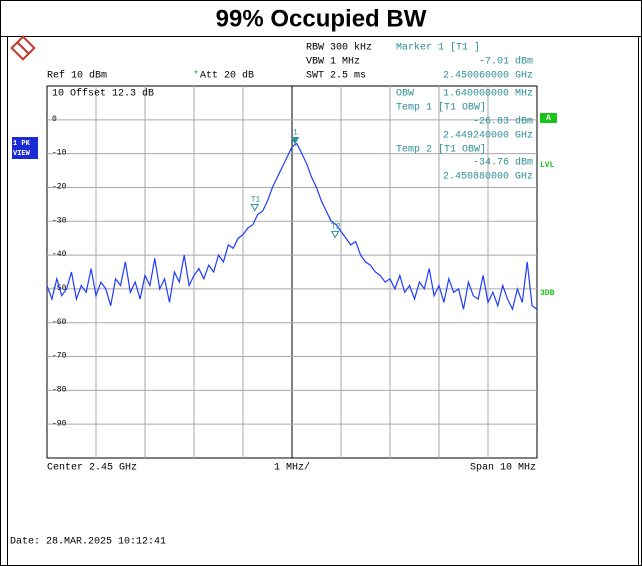 The width and height of the screenshot is (642, 566). Describe the element at coordinates (59, 254) in the screenshot. I see `y-tick-label: -40` at that location.